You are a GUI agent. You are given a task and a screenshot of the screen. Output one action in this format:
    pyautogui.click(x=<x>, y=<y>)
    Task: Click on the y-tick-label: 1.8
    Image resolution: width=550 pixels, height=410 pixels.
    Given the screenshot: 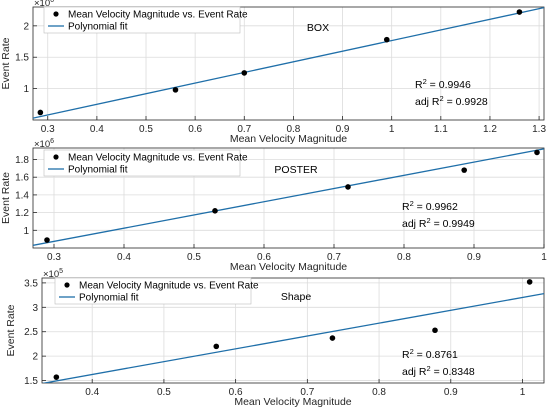 What is the action you would take?
    pyautogui.click(x=22, y=160)
    